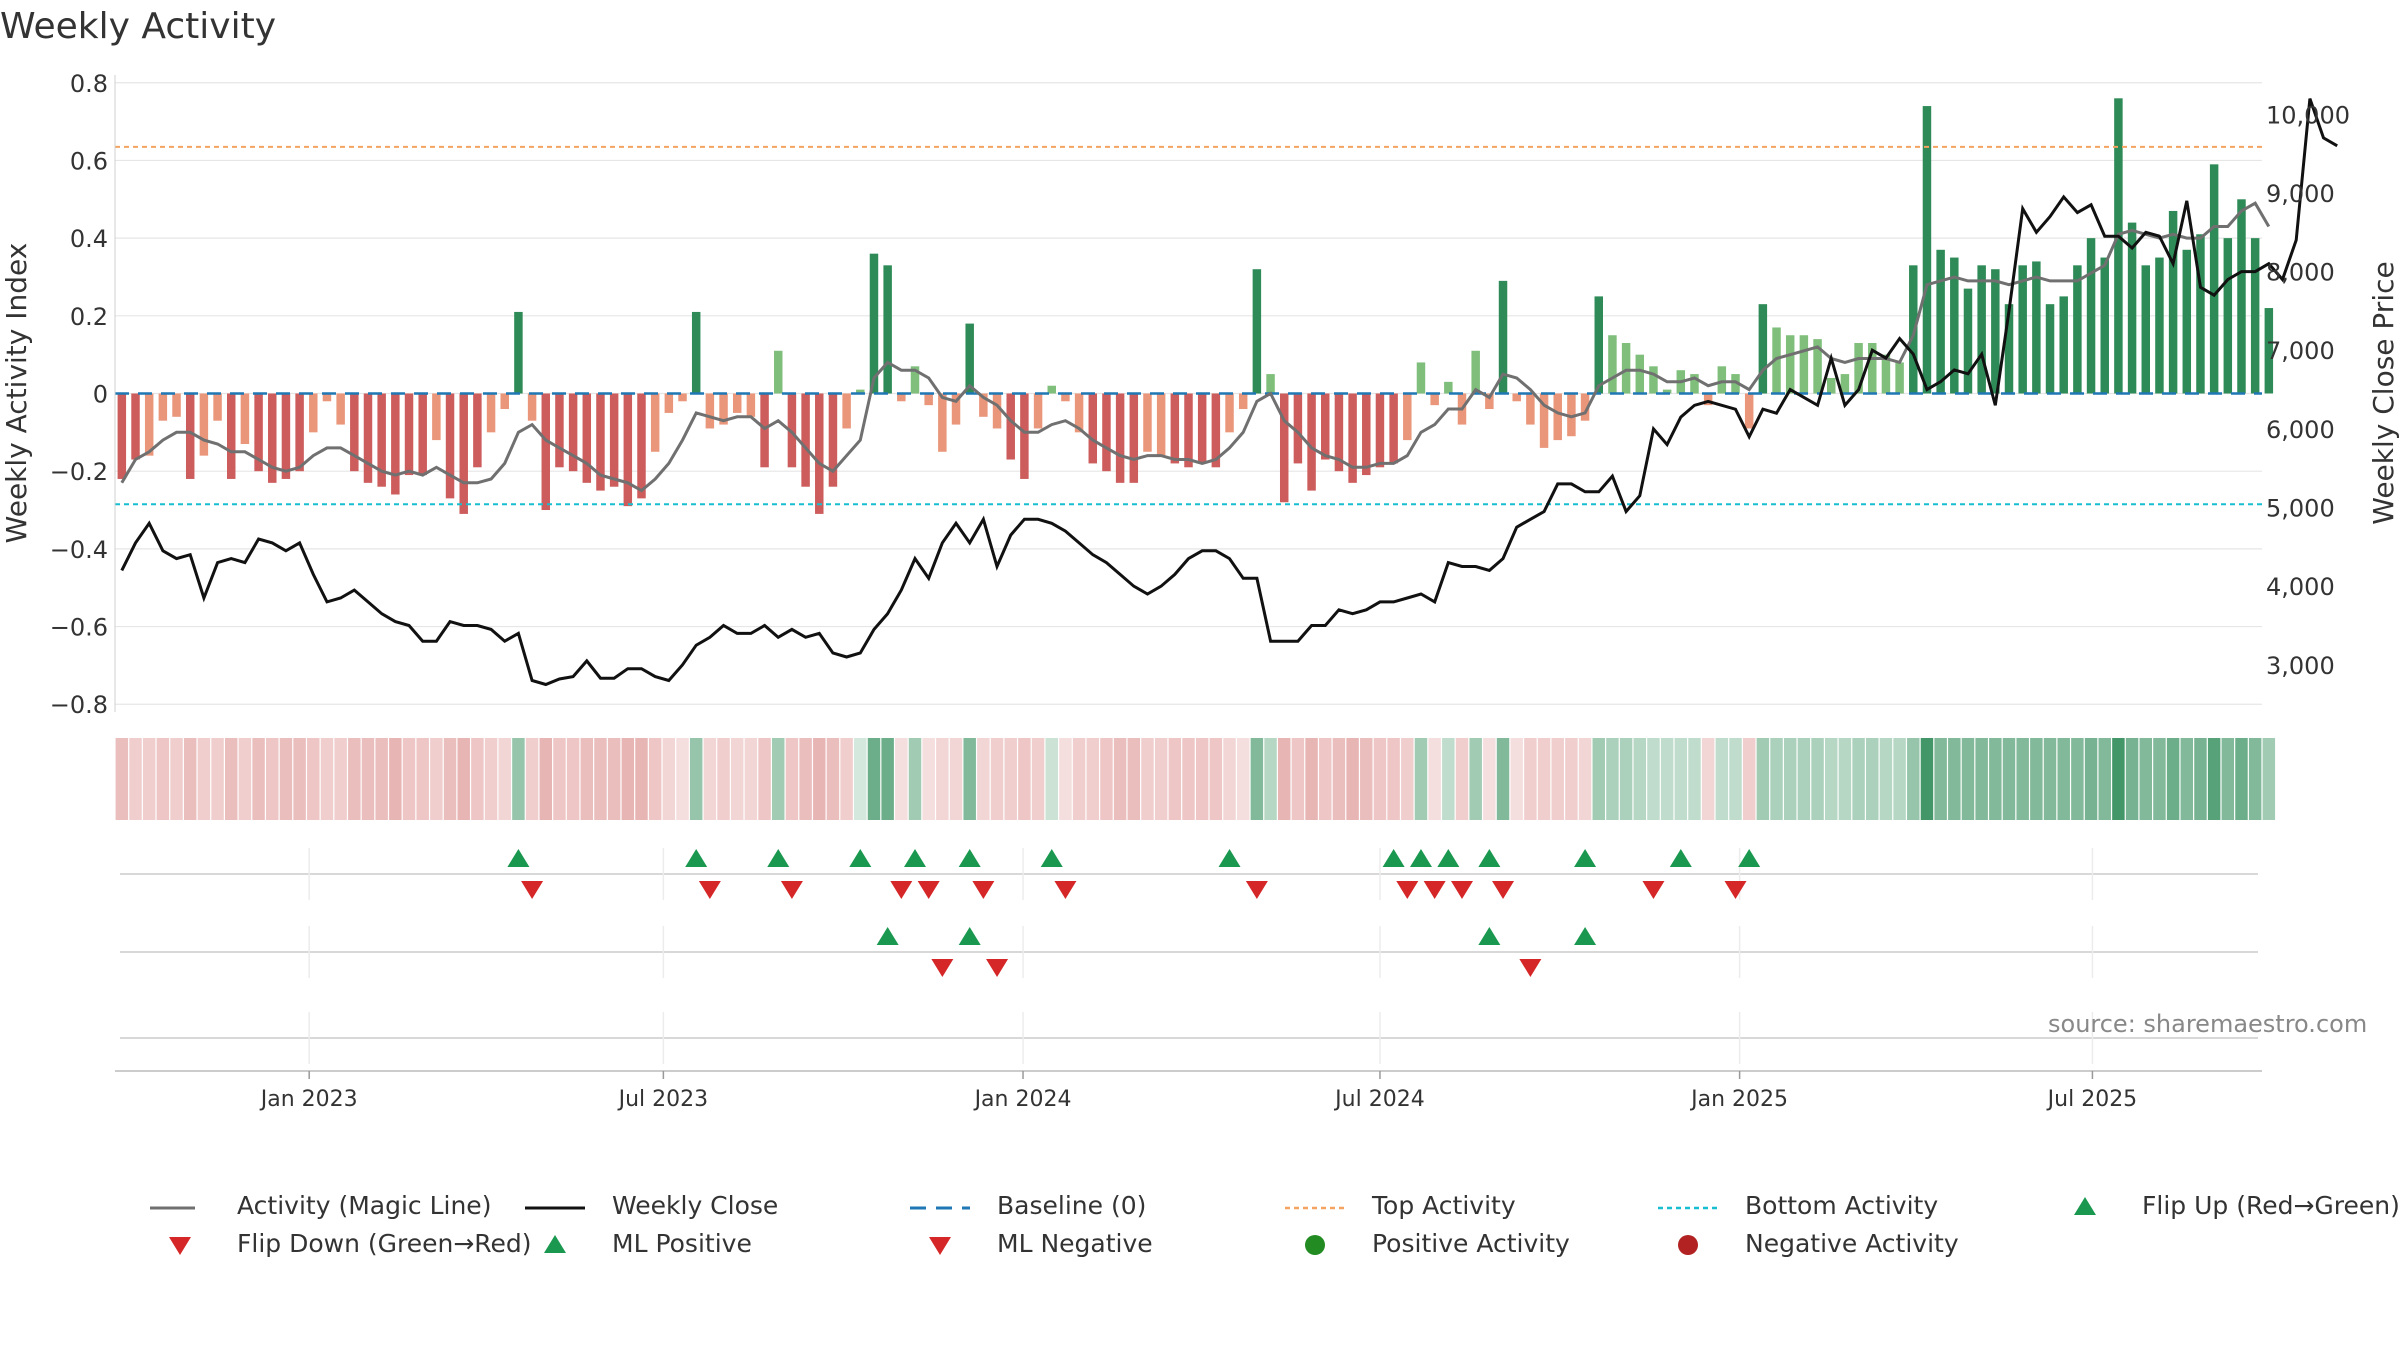  Describe the element at coordinates (2300, 430) in the screenshot. I see `y2-tick-label: 6,000` at that location.